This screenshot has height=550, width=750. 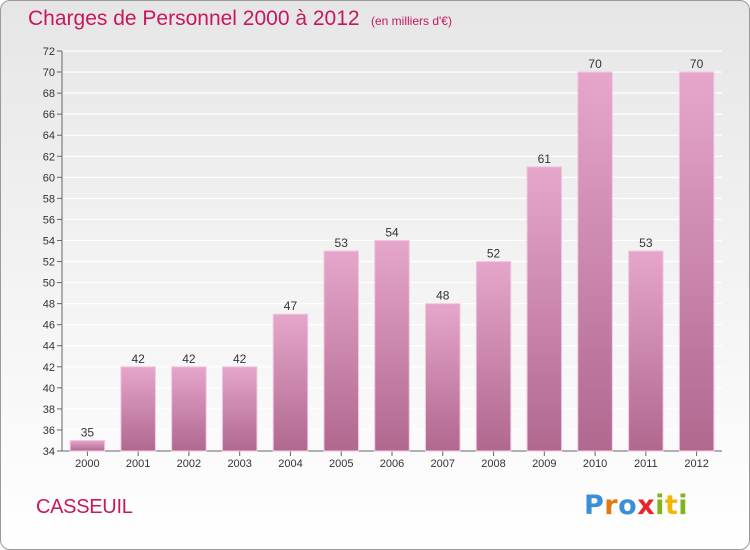 I want to click on y-tick-label: 44, so click(x=49, y=347).